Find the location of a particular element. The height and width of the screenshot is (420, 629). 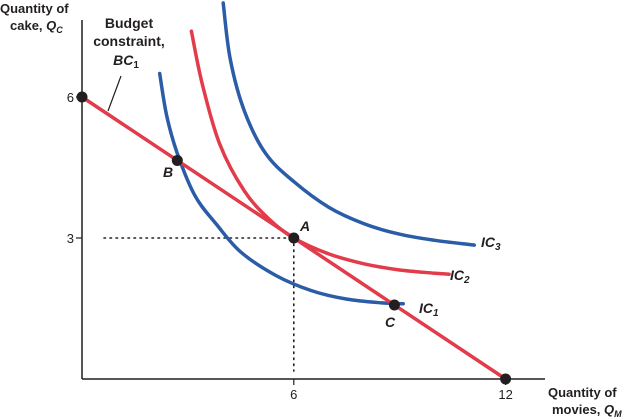

budget-label-line2: constraint, is located at coordinates (129, 41).